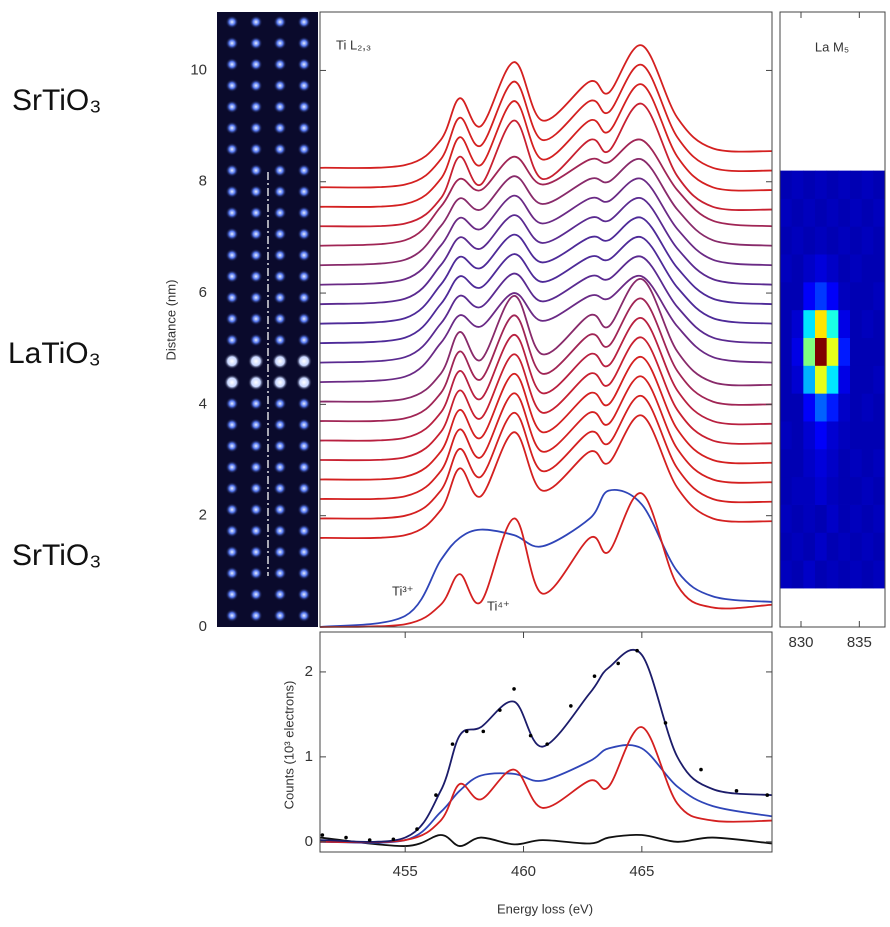 This screenshot has width=890, height=927. Describe the element at coordinates (498, 605) in the screenshot. I see `annotation: Ti⁴⁺` at that location.